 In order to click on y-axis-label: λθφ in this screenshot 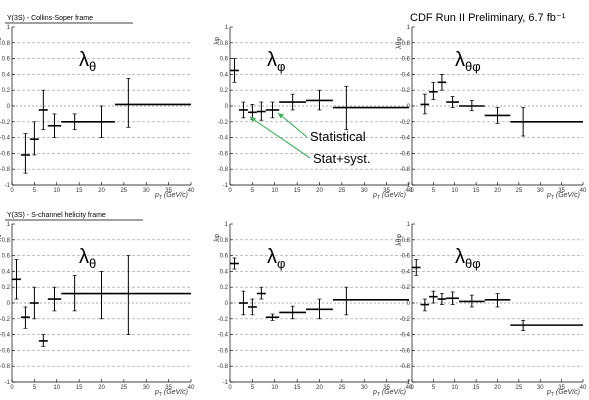, I will do `click(399, 240)`.